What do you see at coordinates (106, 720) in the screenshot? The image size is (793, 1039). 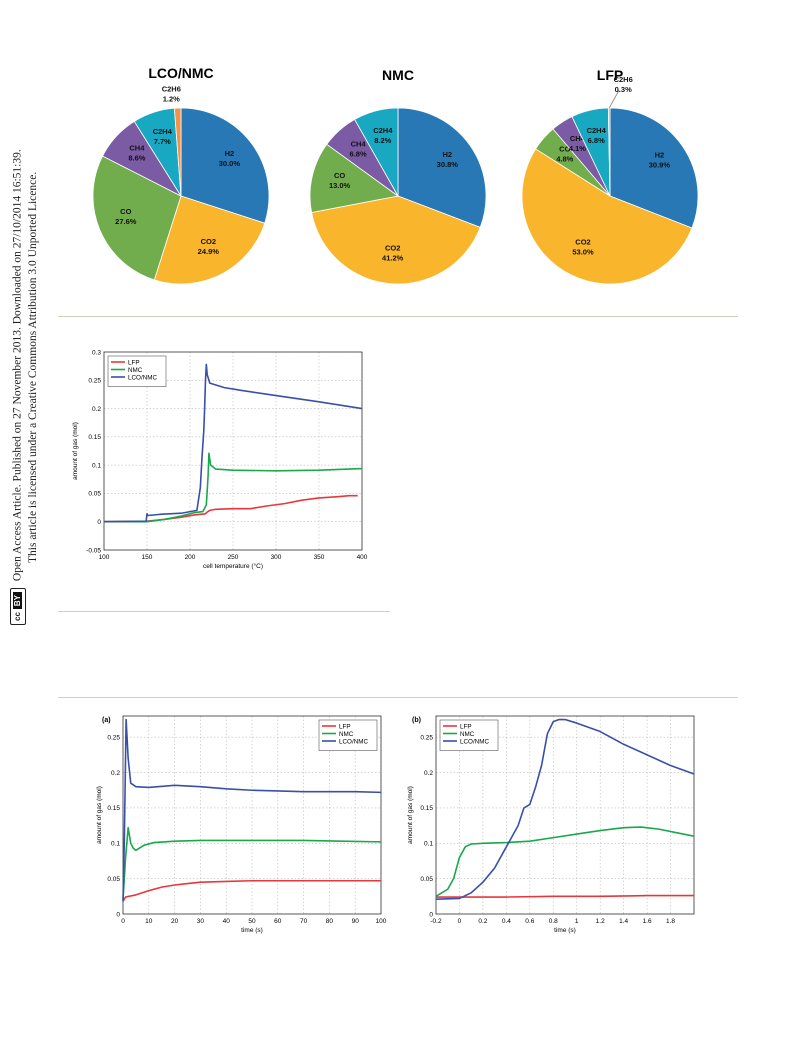 I see `panel-title: (a)` at bounding box center [106, 720].